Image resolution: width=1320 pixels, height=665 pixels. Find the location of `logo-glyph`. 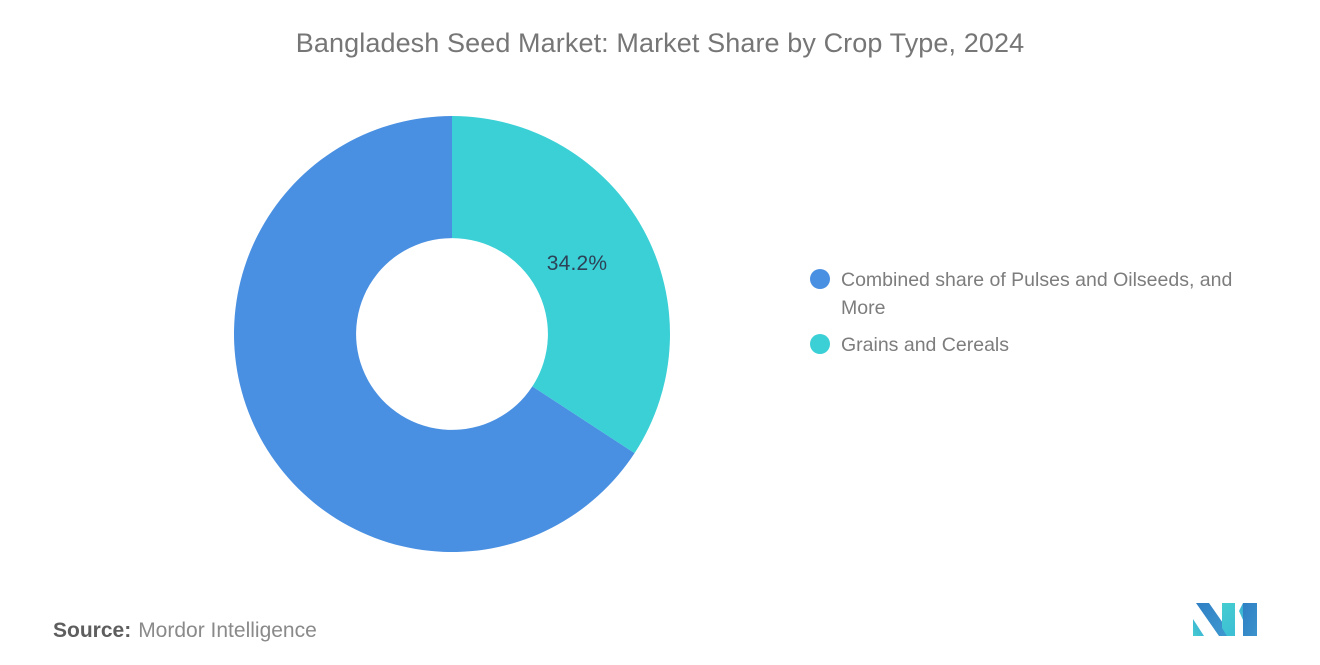

logo-glyph is located at coordinates (1225, 619).